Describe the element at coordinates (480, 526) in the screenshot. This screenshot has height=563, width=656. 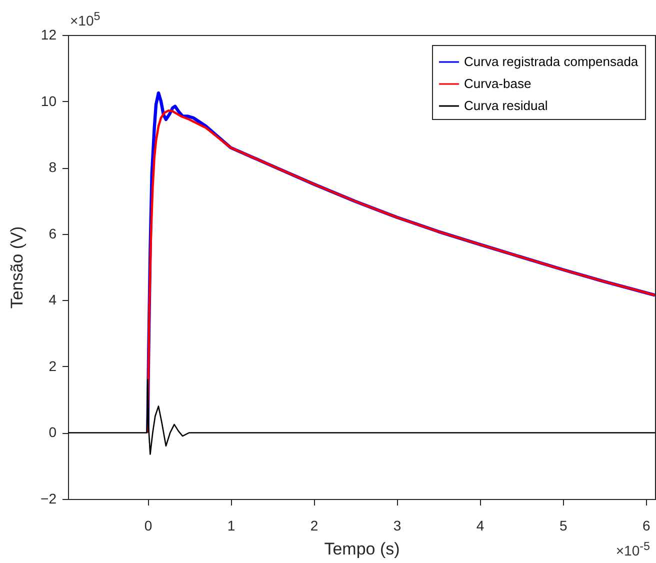
I see `x-tick-label: 4` at that location.